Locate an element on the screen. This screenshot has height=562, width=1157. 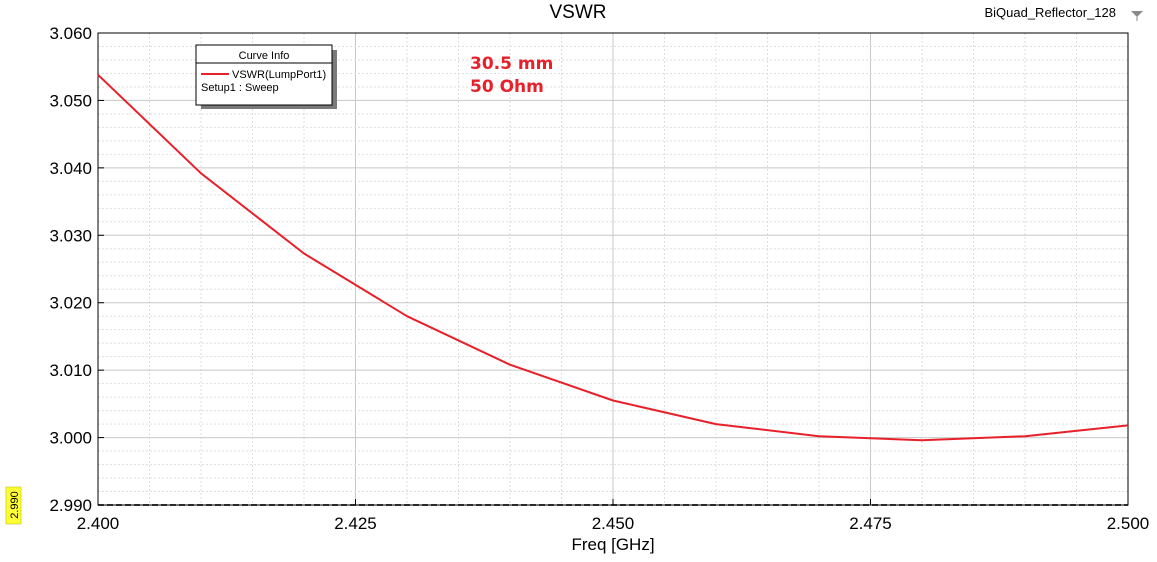
x-axis-label: Freq [GHz] is located at coordinates (612, 544).